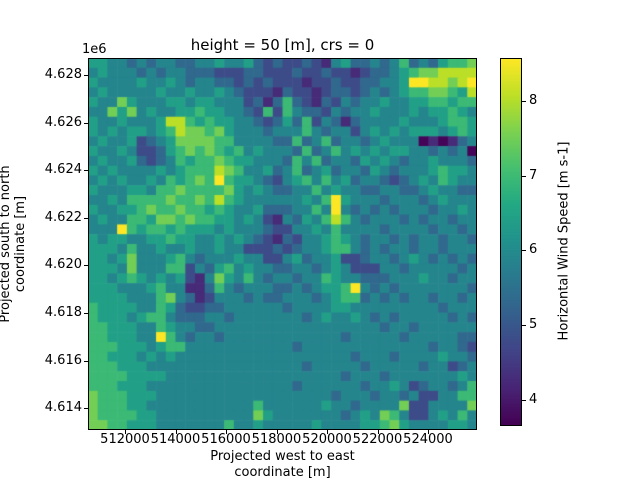 This screenshot has height=480, width=640. Describe the element at coordinates (276, 439) in the screenshot. I see `x-tick-label: 518000` at that location.